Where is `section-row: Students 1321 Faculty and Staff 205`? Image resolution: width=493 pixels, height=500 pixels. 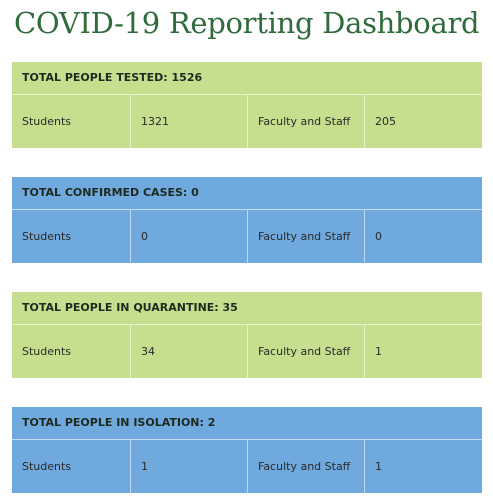 section-row: Students 1321 Faculty and Staff 205 is located at coordinates (247, 121).